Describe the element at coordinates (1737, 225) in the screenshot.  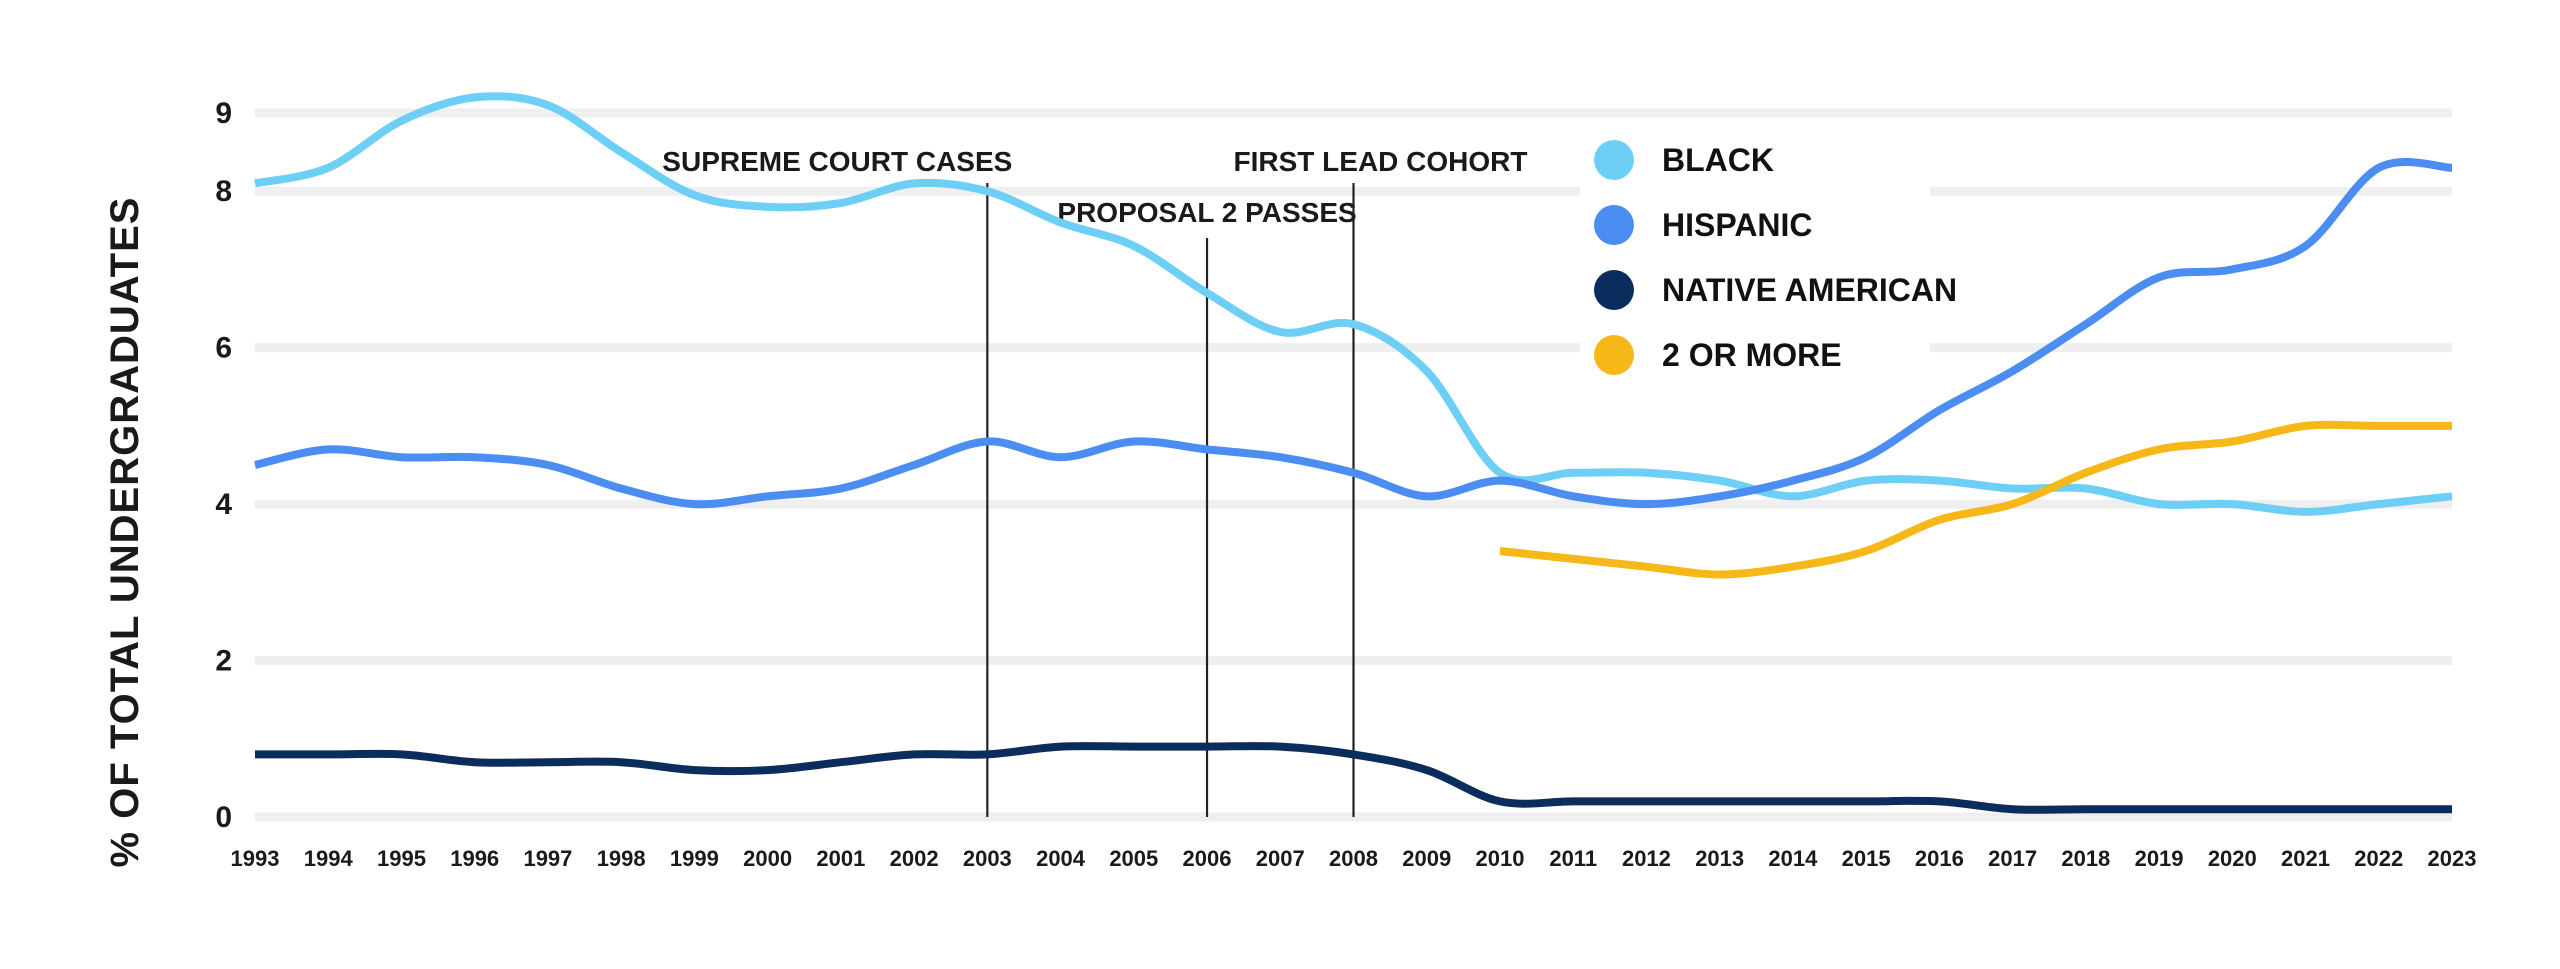
I see `legend-label-hispanic: HISPANIC` at that location.